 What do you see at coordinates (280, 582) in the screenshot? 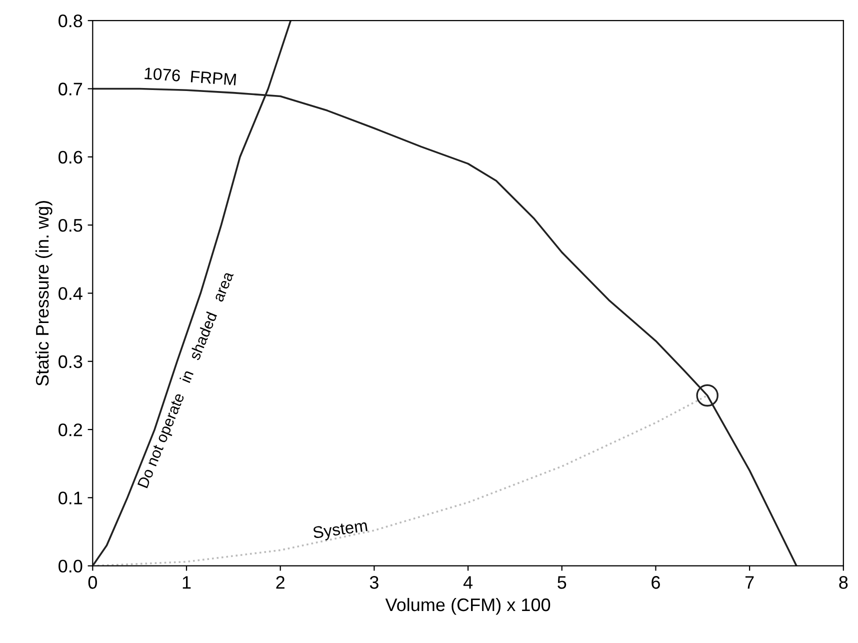
I see `x-tick-label: 2` at bounding box center [280, 582].